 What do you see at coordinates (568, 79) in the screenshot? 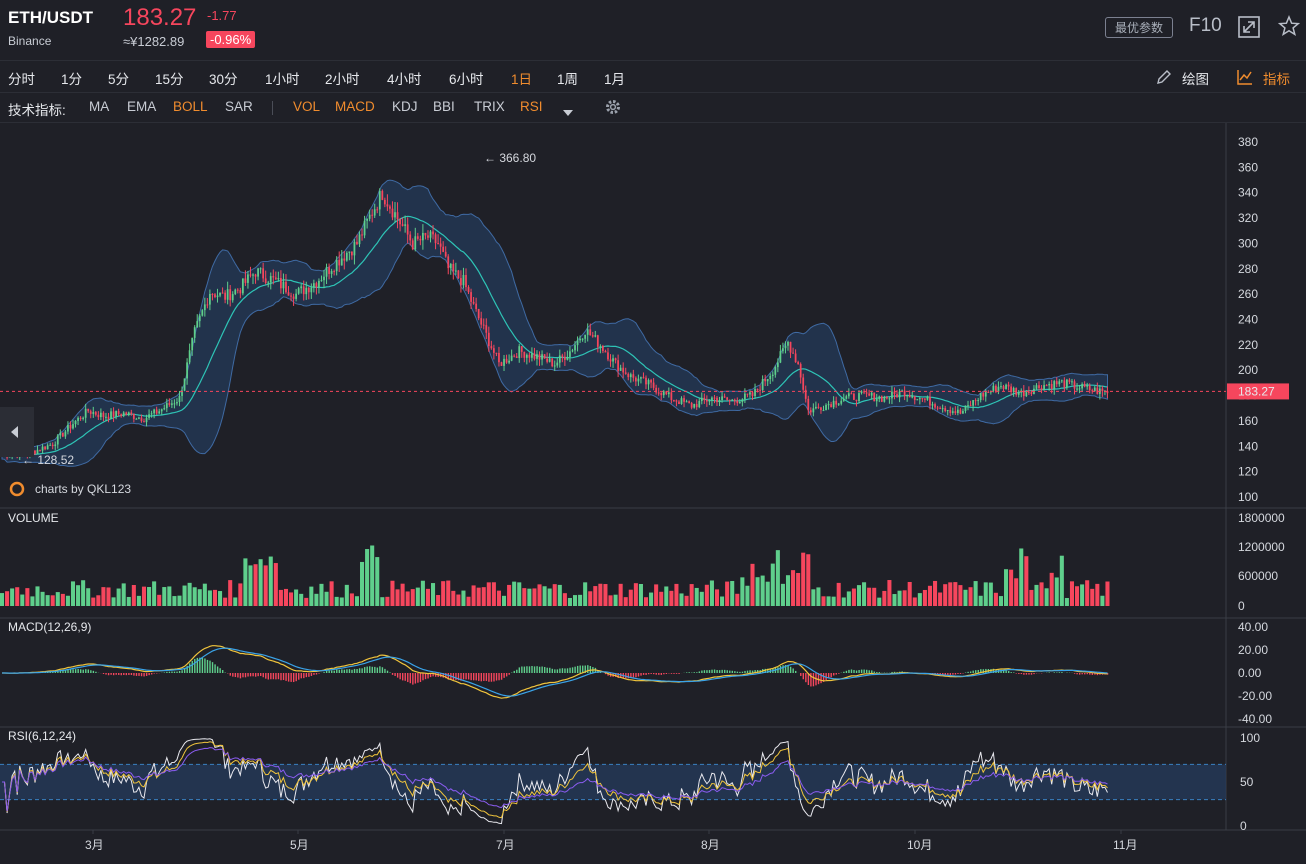
I see `timeframe-tab: 1周` at bounding box center [568, 79].